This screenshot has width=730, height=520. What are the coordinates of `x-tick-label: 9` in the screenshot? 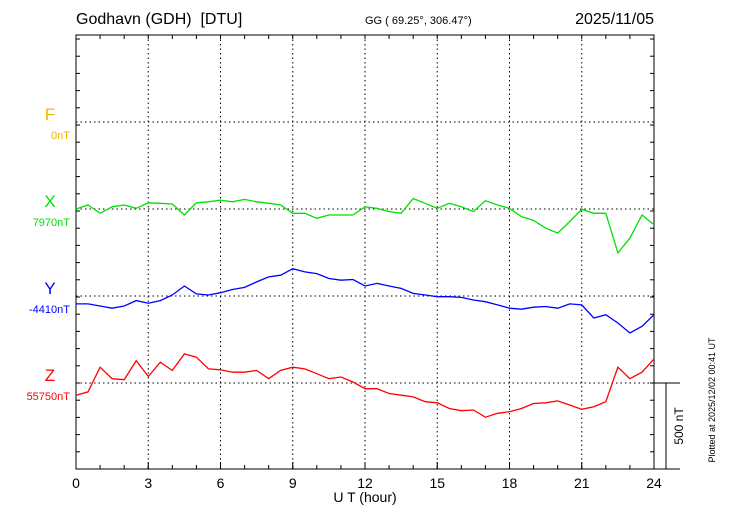 It's located at (293, 483).